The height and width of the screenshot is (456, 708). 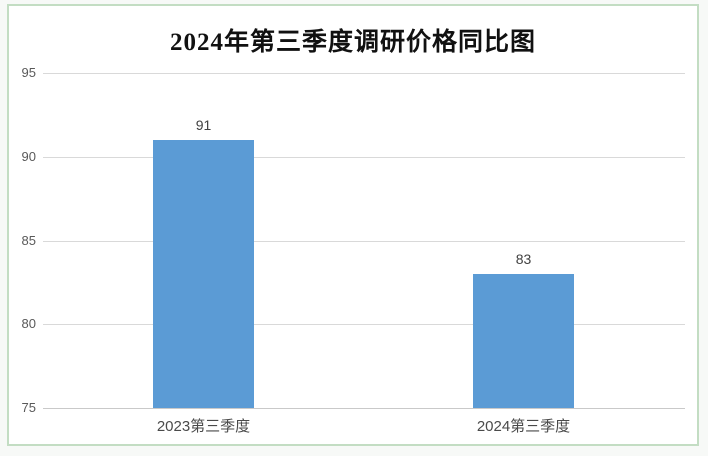 What do you see at coordinates (203, 125) in the screenshot?
I see `bar-value-label: 91` at bounding box center [203, 125].